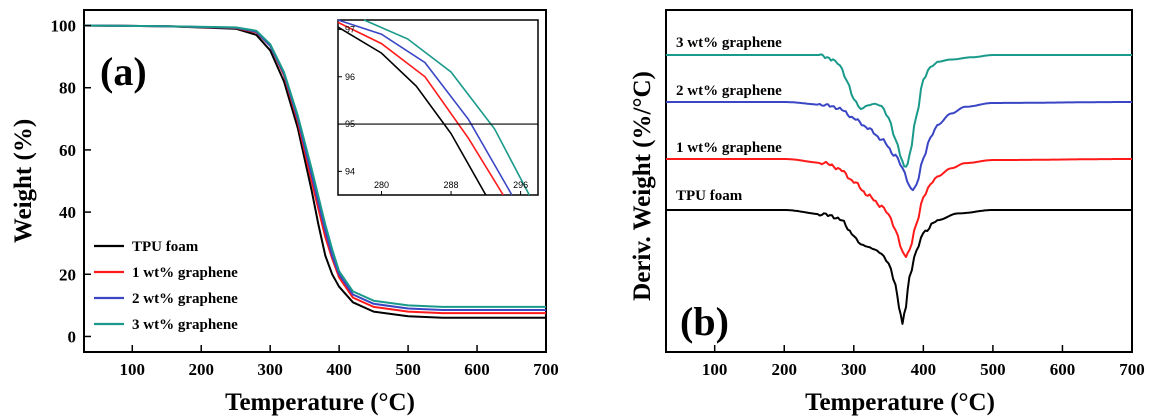 The width and height of the screenshot is (1150, 417). I want to click on panel-a-x-axis-title: Temperature (°C), so click(320, 402).